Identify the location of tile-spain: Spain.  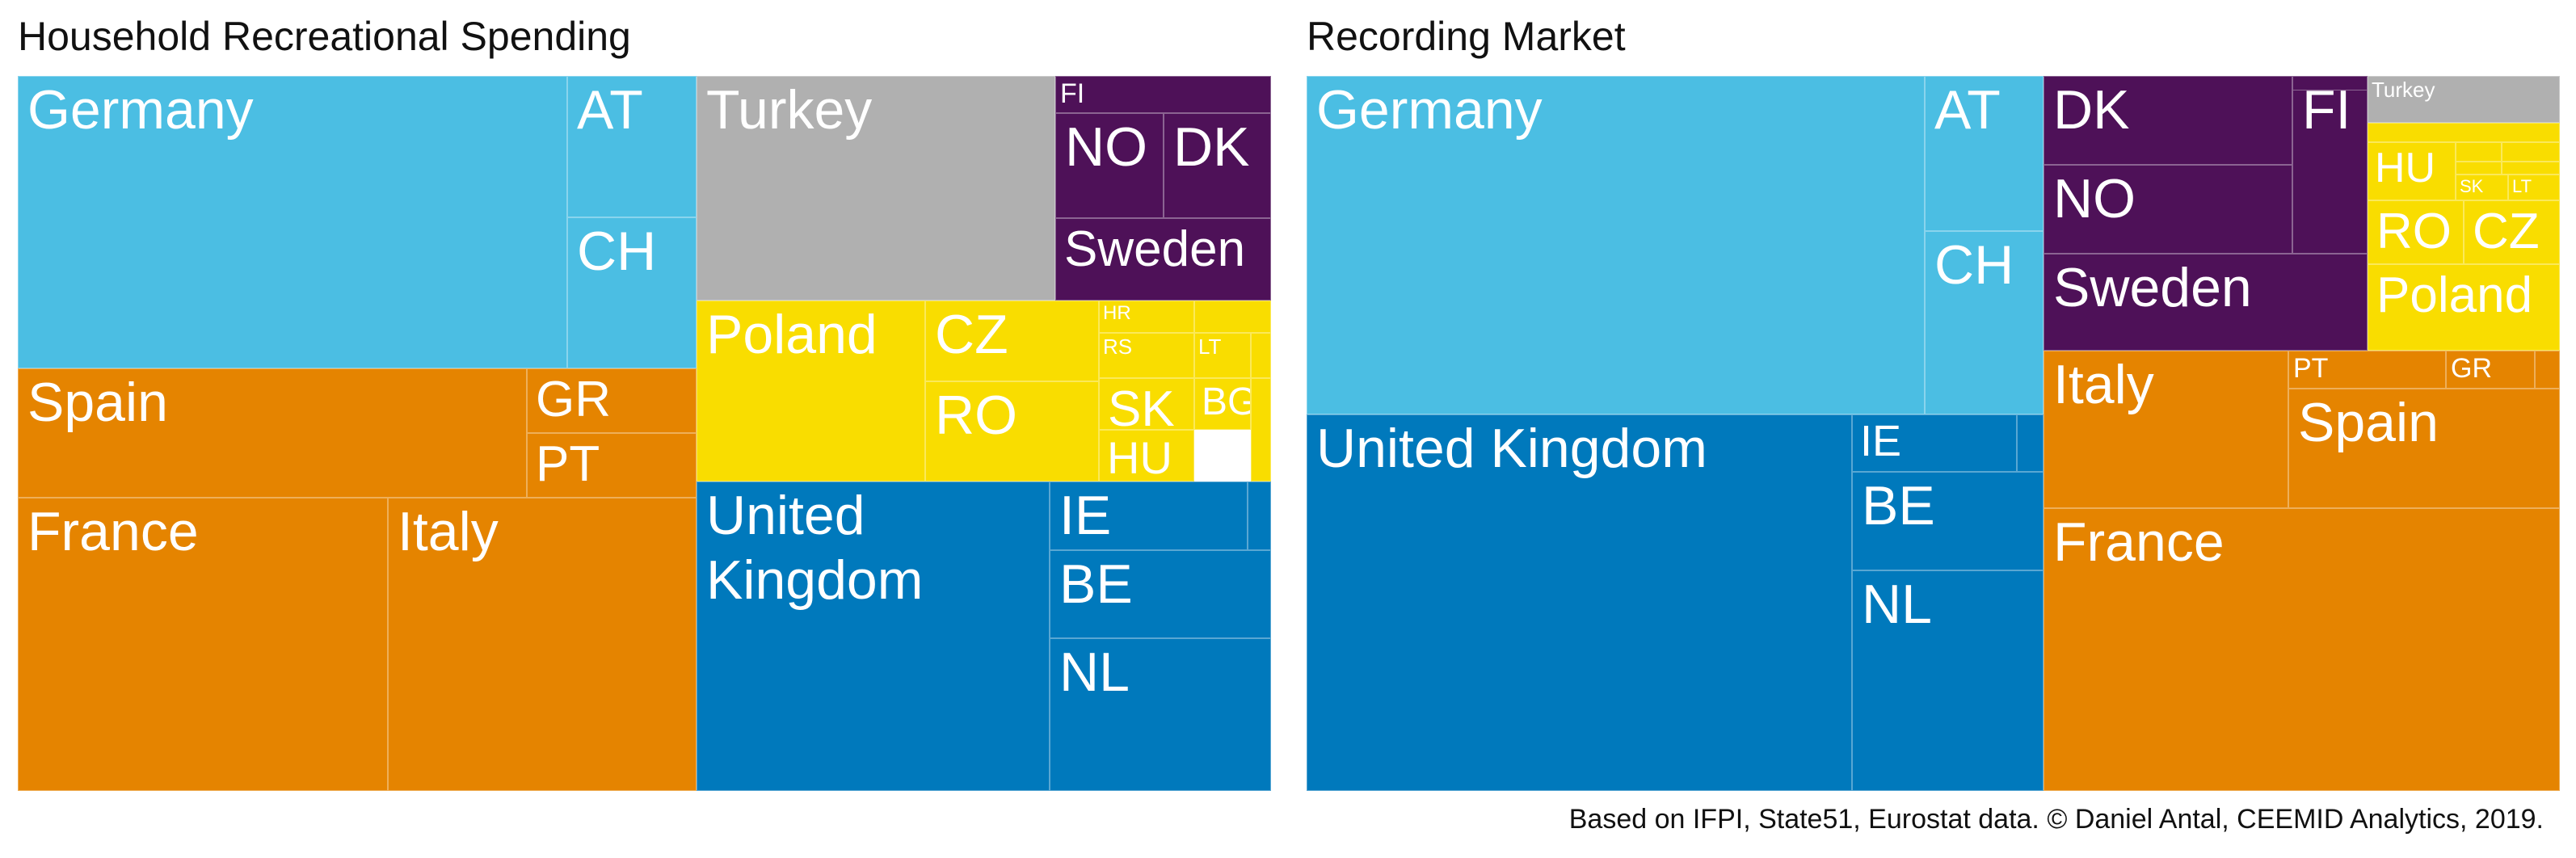
(2424, 448).